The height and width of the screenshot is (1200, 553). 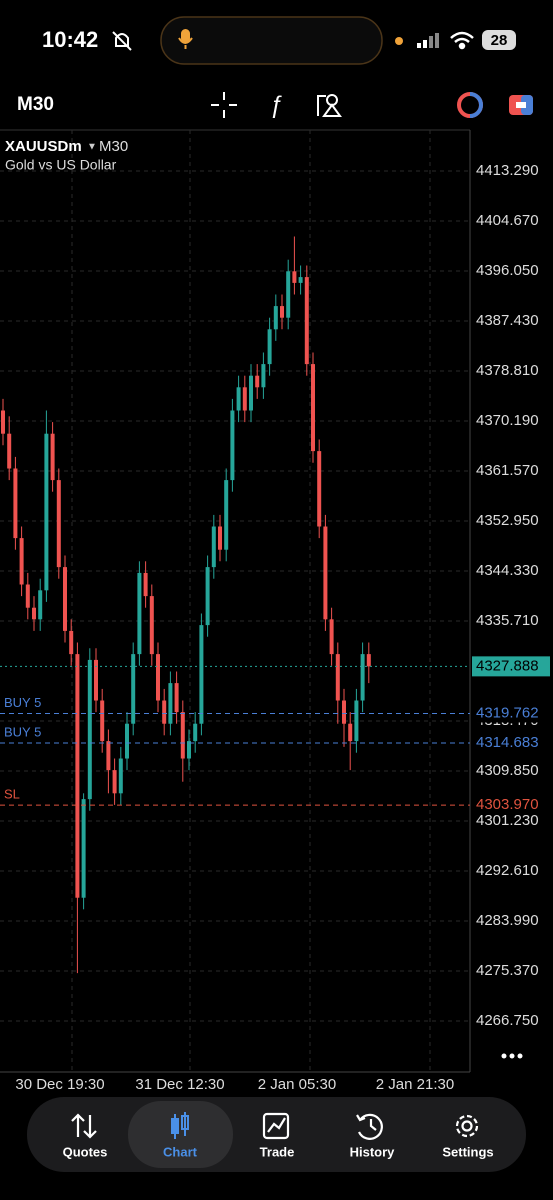 I want to click on y-tick-label: 4309.850, so click(x=507, y=770).